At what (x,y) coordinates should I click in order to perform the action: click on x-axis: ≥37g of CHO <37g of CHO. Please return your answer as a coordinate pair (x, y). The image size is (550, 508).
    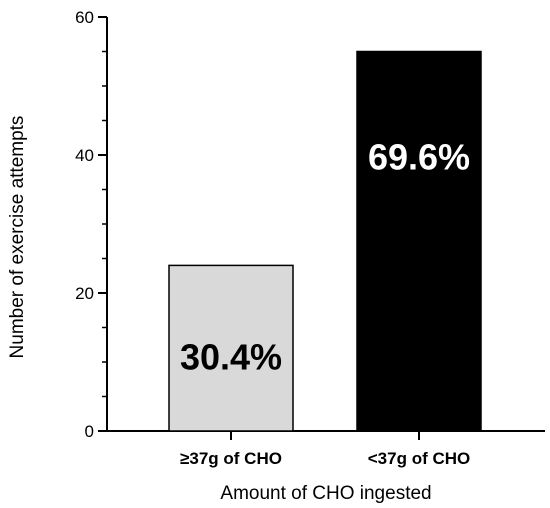
    Looking at the image, I should click on (325, 449).